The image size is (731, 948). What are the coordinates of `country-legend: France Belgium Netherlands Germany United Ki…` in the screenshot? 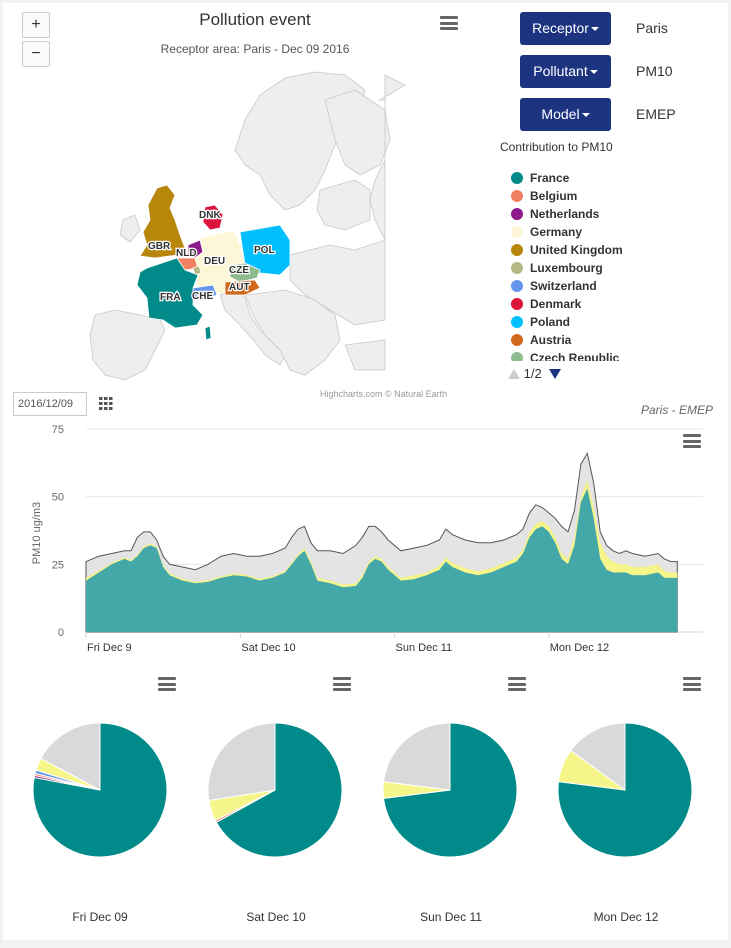 It's located at (613, 265).